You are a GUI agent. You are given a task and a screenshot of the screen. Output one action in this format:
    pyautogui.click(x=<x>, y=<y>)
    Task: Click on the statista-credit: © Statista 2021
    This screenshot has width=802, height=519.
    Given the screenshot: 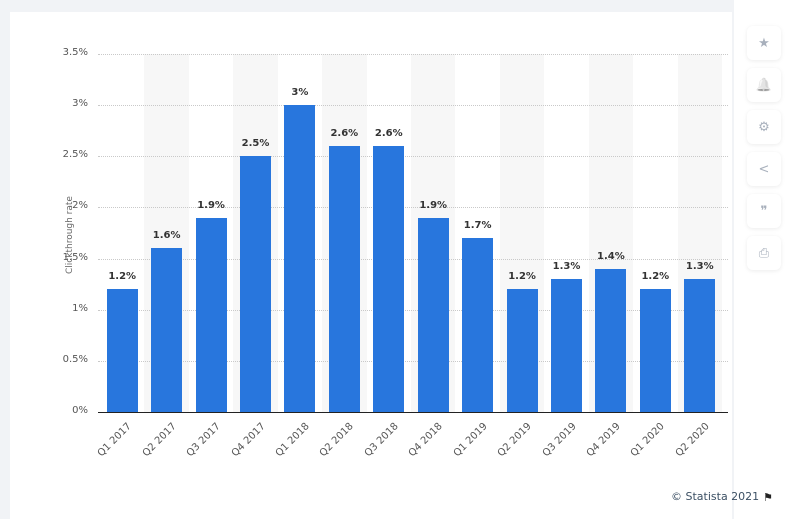 What is the action you would take?
    pyautogui.click(x=715, y=496)
    